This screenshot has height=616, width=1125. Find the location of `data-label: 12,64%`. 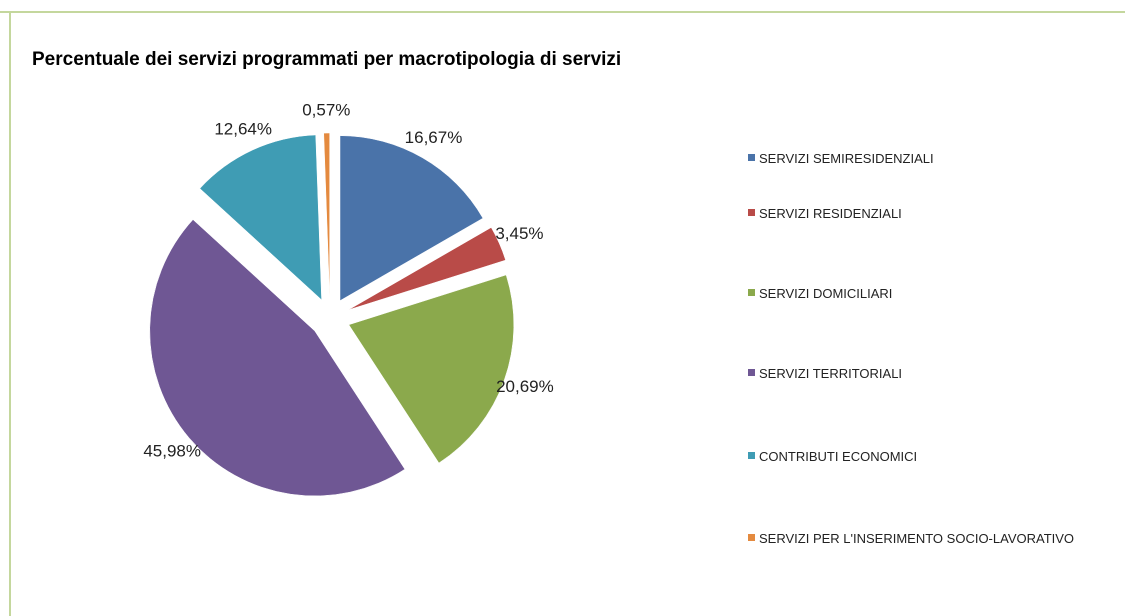

data-label: 12,64% is located at coordinates (243, 129).